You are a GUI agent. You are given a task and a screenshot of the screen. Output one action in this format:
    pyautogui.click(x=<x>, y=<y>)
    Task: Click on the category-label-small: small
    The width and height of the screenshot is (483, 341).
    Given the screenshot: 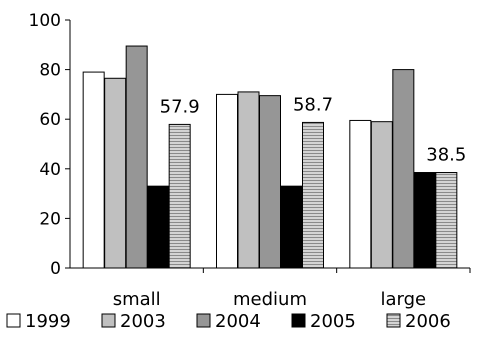 What is the action you would take?
    pyautogui.click(x=137, y=299)
    